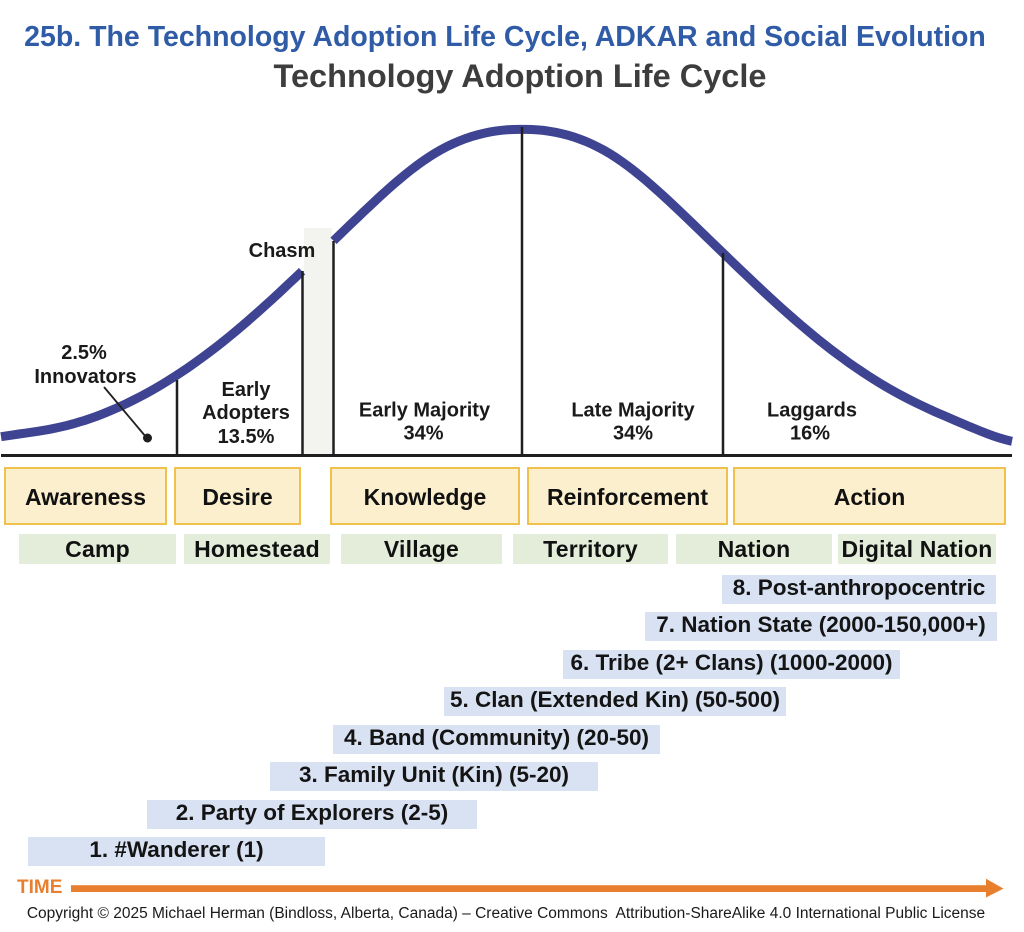  Describe the element at coordinates (812, 411) in the screenshot. I see `svg-text: Laggards` at that location.